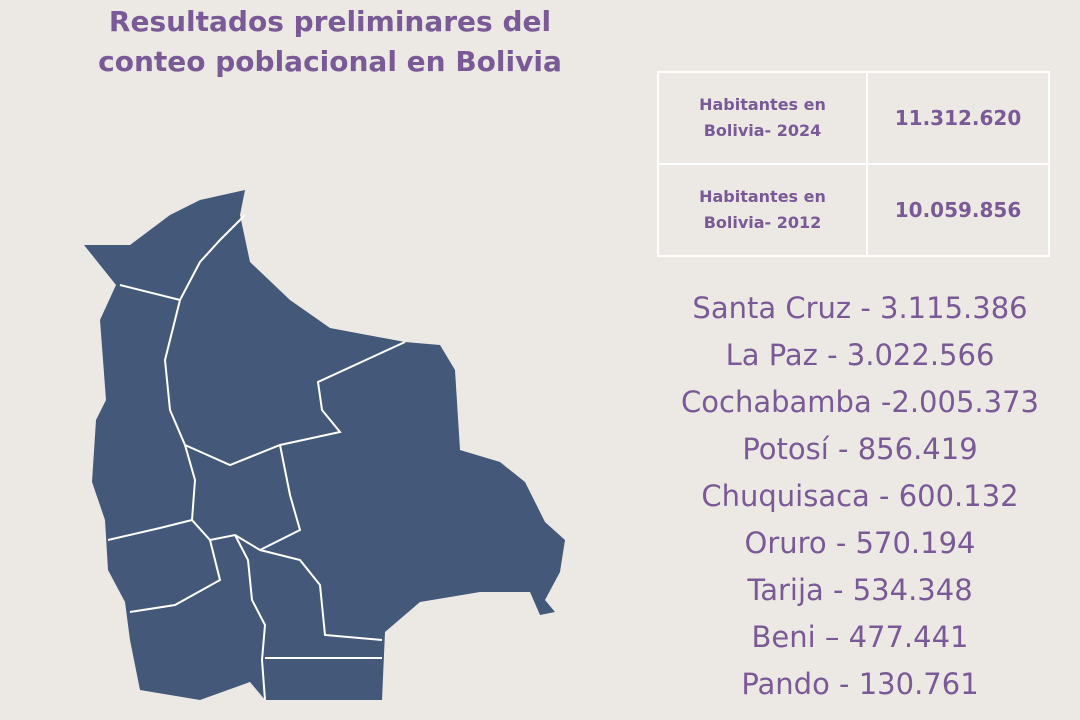 This screenshot has width=1080, height=720. What do you see at coordinates (860, 308) in the screenshot?
I see `department-population: Santa Cruz - 3.115.386` at bounding box center [860, 308].